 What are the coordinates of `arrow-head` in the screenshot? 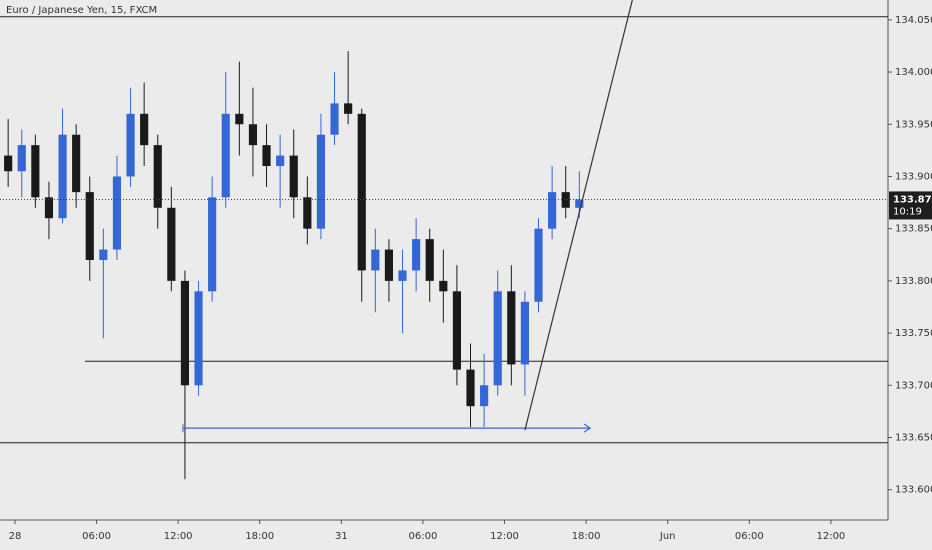 It's located at (587, 428).